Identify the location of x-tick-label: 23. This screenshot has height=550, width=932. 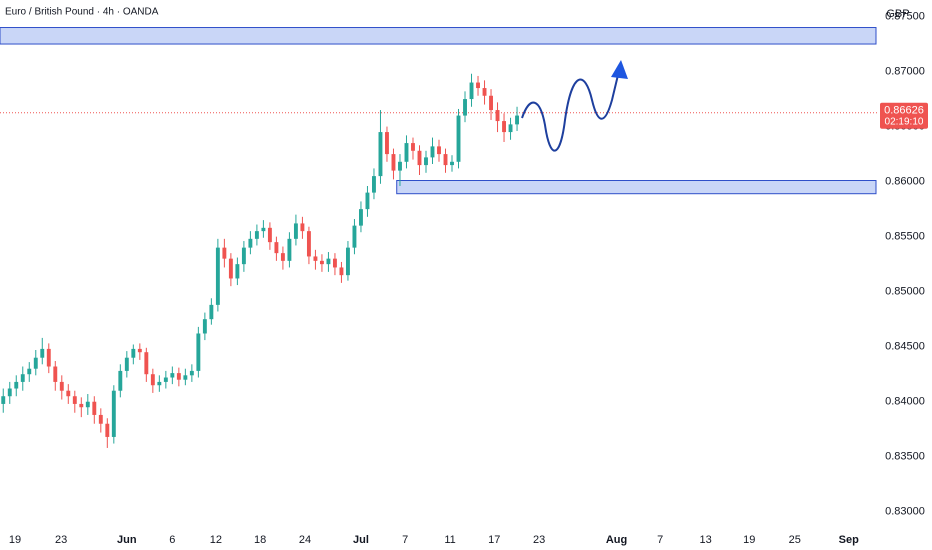
(61, 540).